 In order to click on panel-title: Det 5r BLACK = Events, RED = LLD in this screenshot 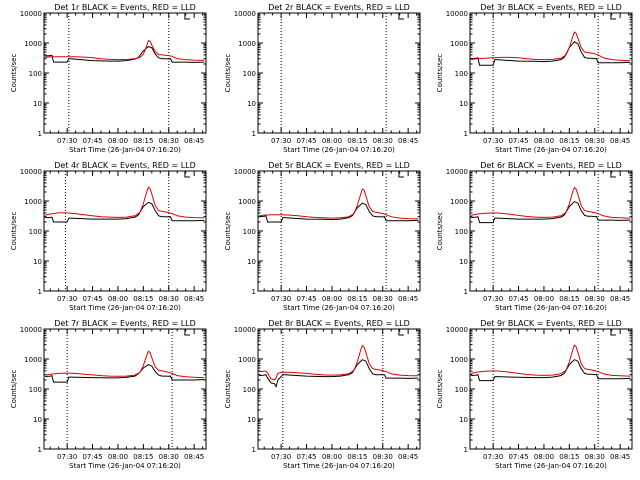, I will do `click(339, 165)`.